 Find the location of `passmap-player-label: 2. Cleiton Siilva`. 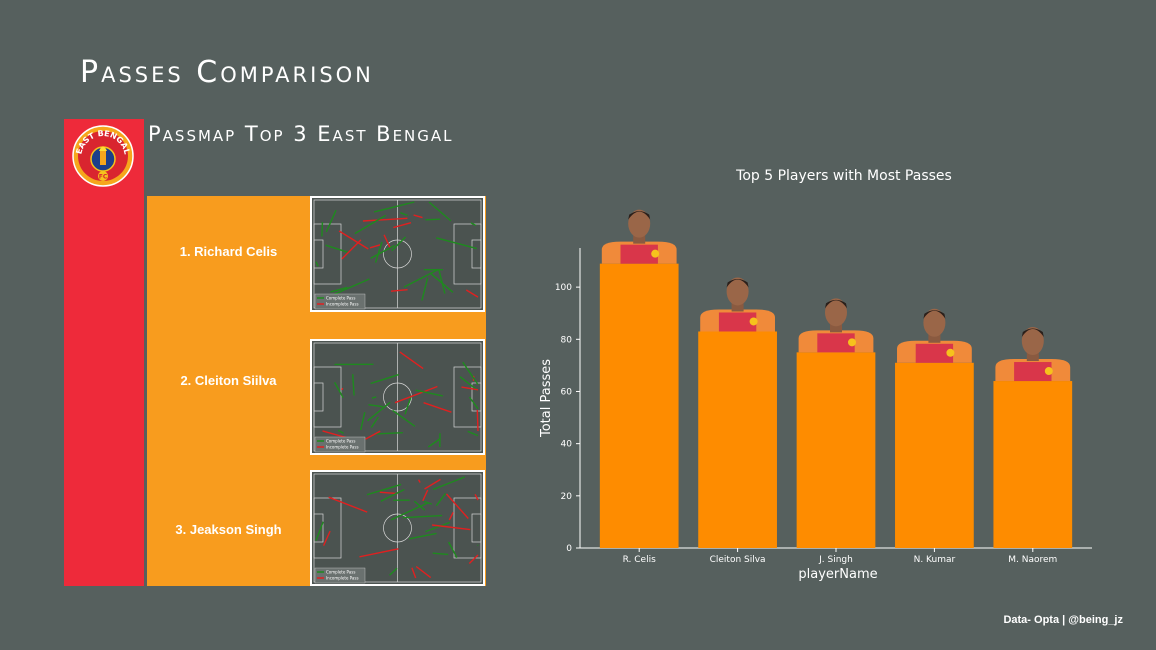

passmap-player-label: 2. Cleiton Siilva is located at coordinates (228, 380).